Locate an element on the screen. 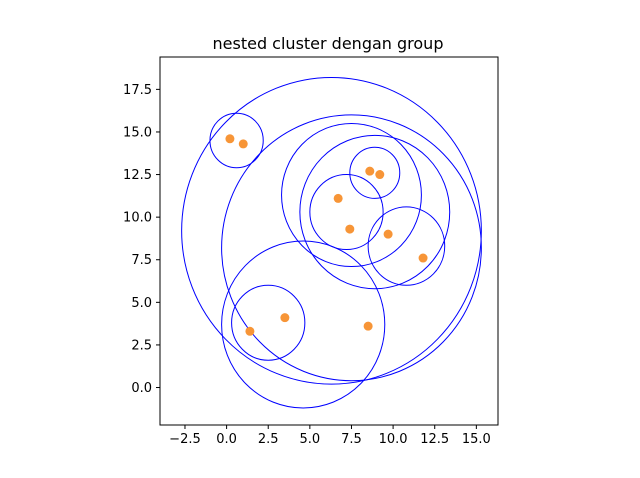  x-tick-label: 2.5 is located at coordinates (268, 439).